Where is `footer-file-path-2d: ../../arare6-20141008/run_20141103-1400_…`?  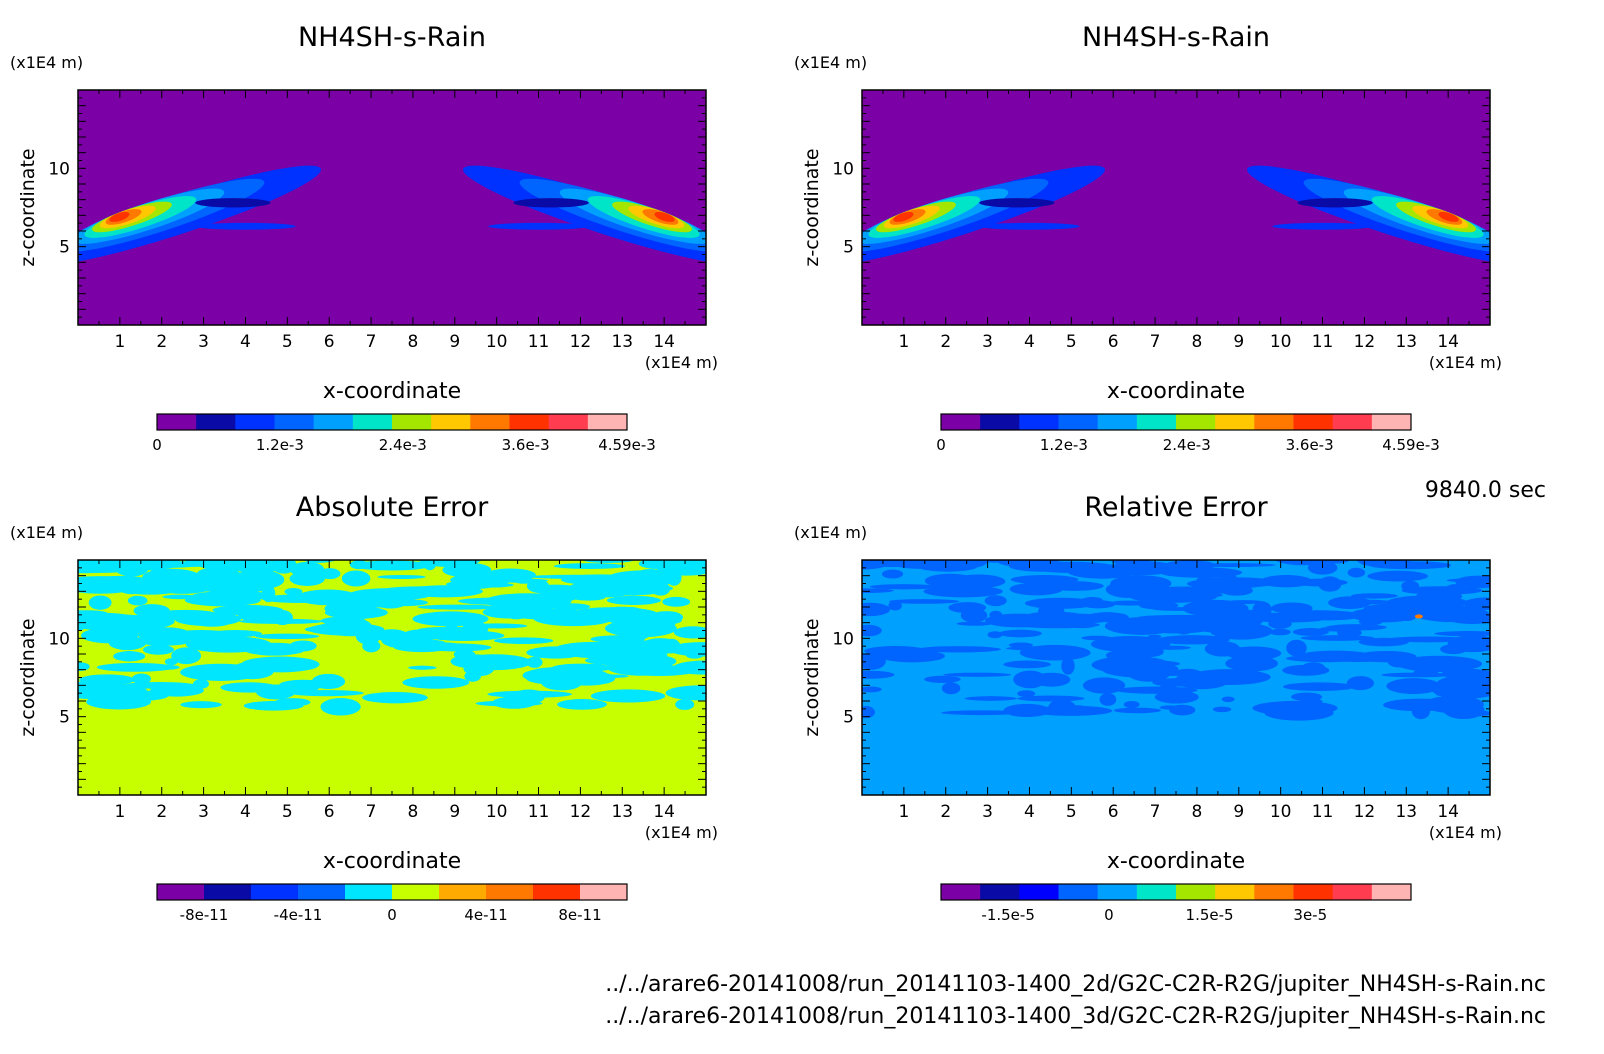 footer-file-path-2d: ../../arare6-20141008/run_20141103-1400_… is located at coordinates (1075, 984).